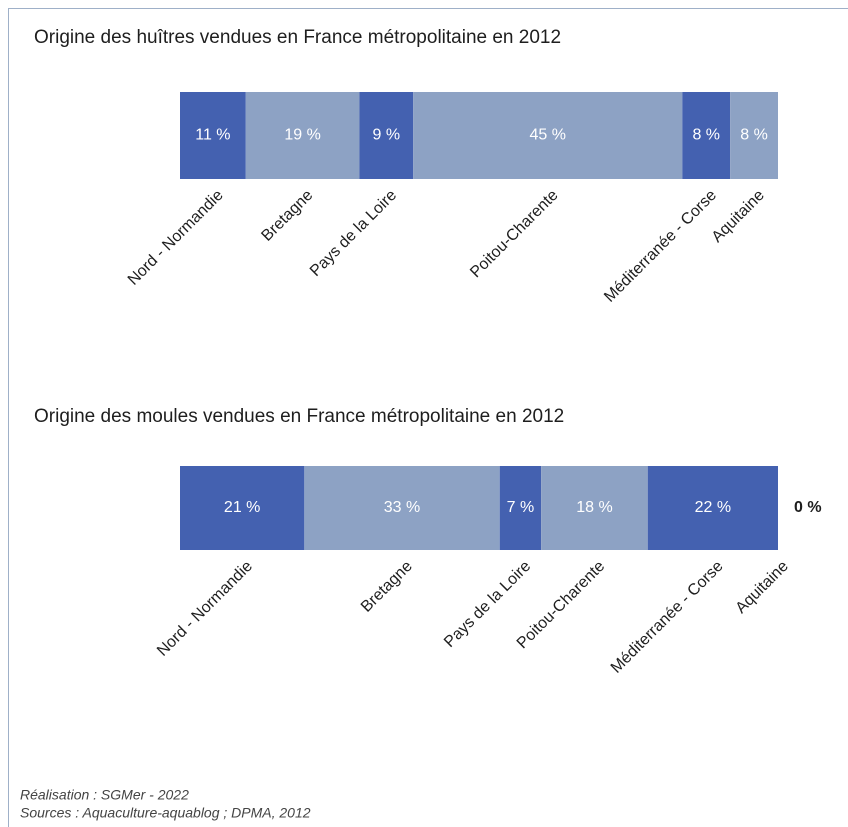 Image resolution: width=848 pixels, height=827 pixels. What do you see at coordinates (808, 507) in the screenshot?
I see `value-label: 0 %` at bounding box center [808, 507].